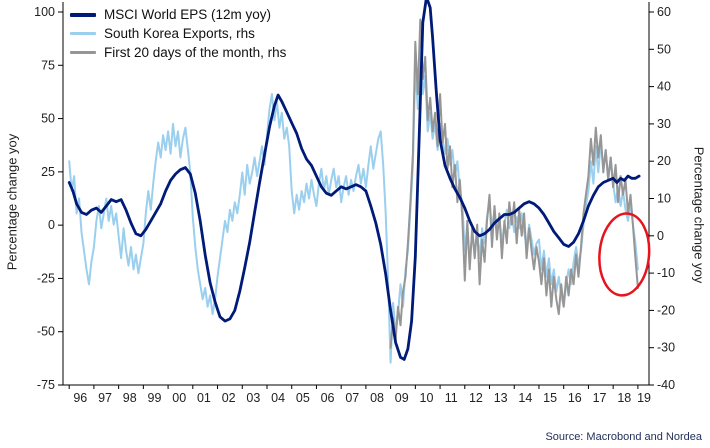  Describe the element at coordinates (664, 12) in the screenshot. I see `right-axis-tick-label: 60` at that location.